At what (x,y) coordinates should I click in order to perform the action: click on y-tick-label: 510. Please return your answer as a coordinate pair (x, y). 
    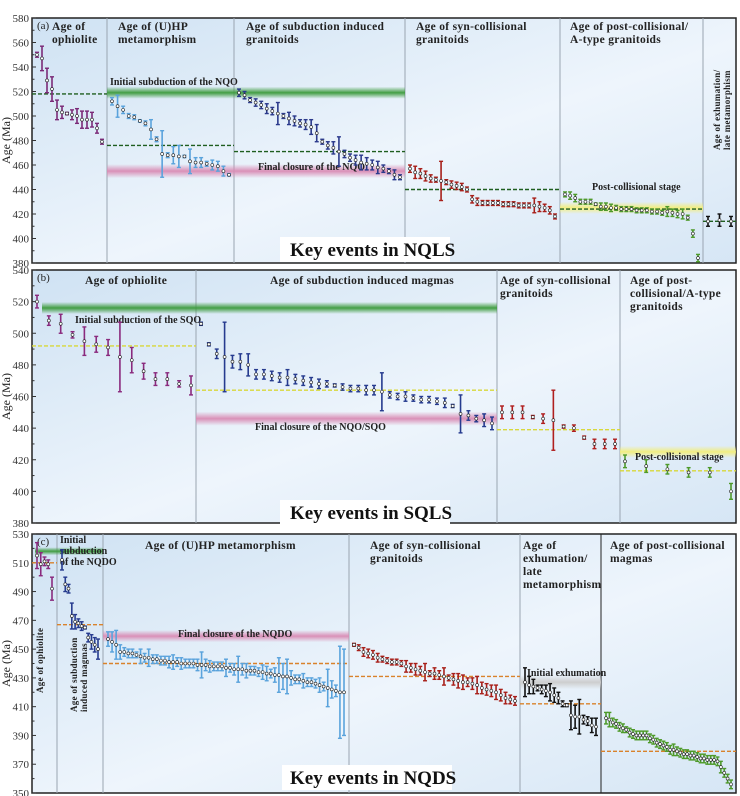
    Looking at the image, I should click on (21, 564).